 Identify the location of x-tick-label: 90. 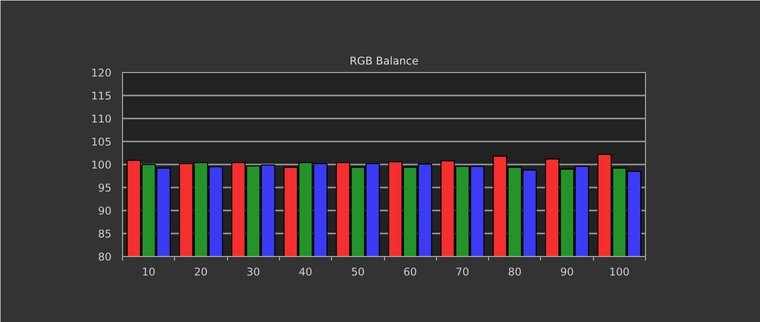
(567, 272).